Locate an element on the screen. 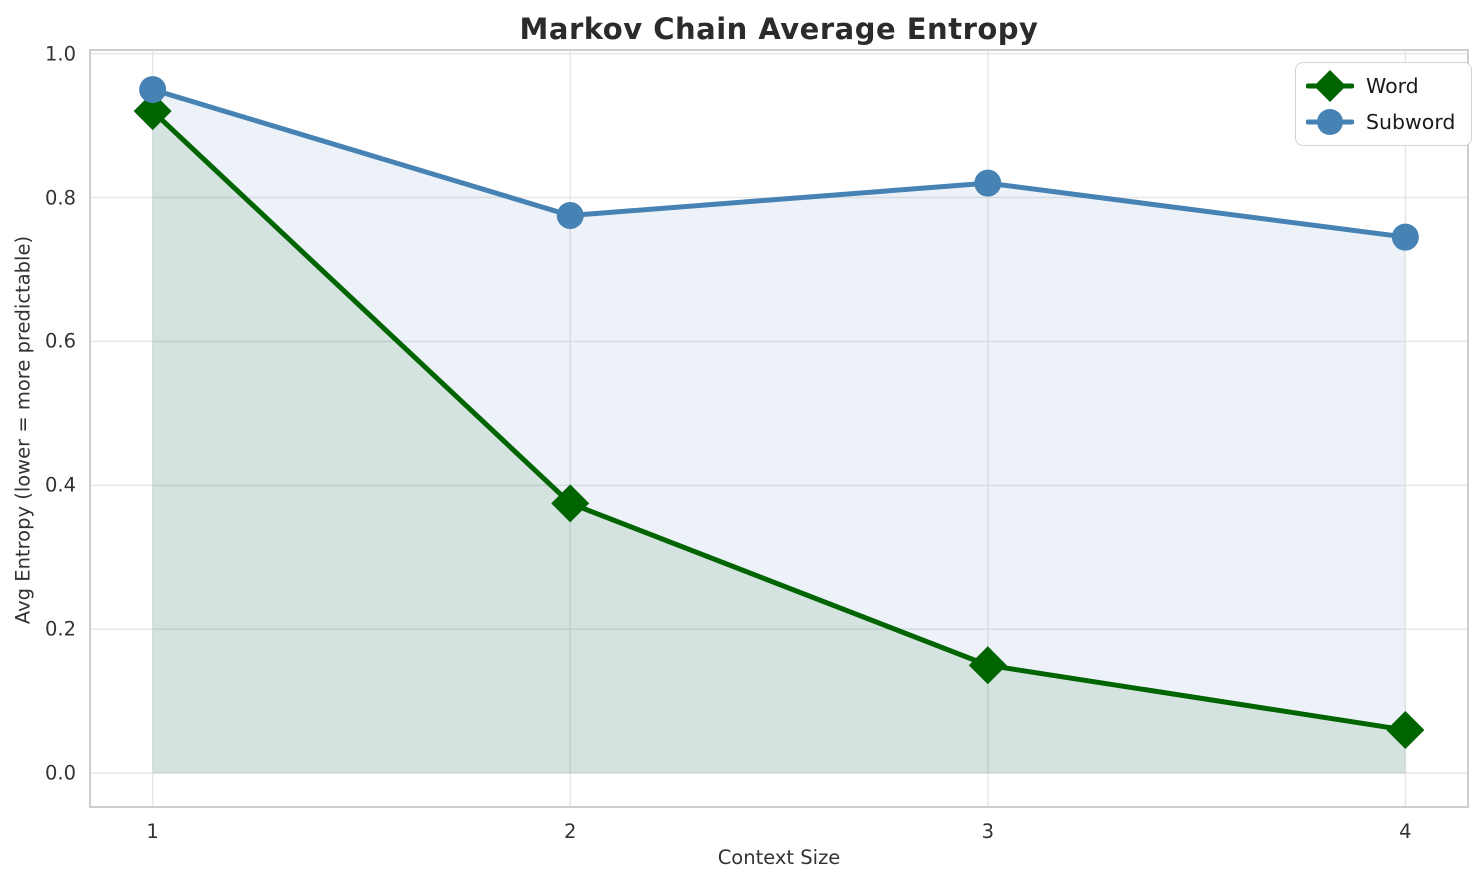 This screenshot has height=885, width=1484. x-tick-label: 2 is located at coordinates (570, 831).